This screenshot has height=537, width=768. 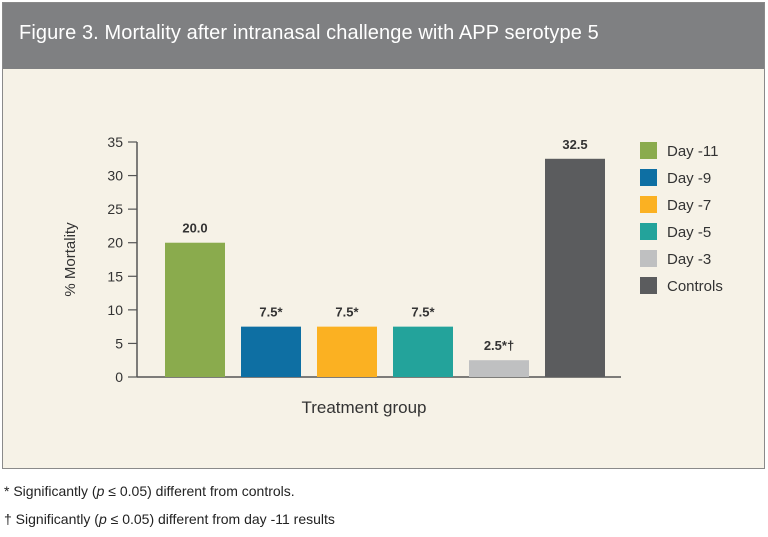 What do you see at coordinates (115, 276) in the screenshot?
I see `y-tick-label: 15` at bounding box center [115, 276].